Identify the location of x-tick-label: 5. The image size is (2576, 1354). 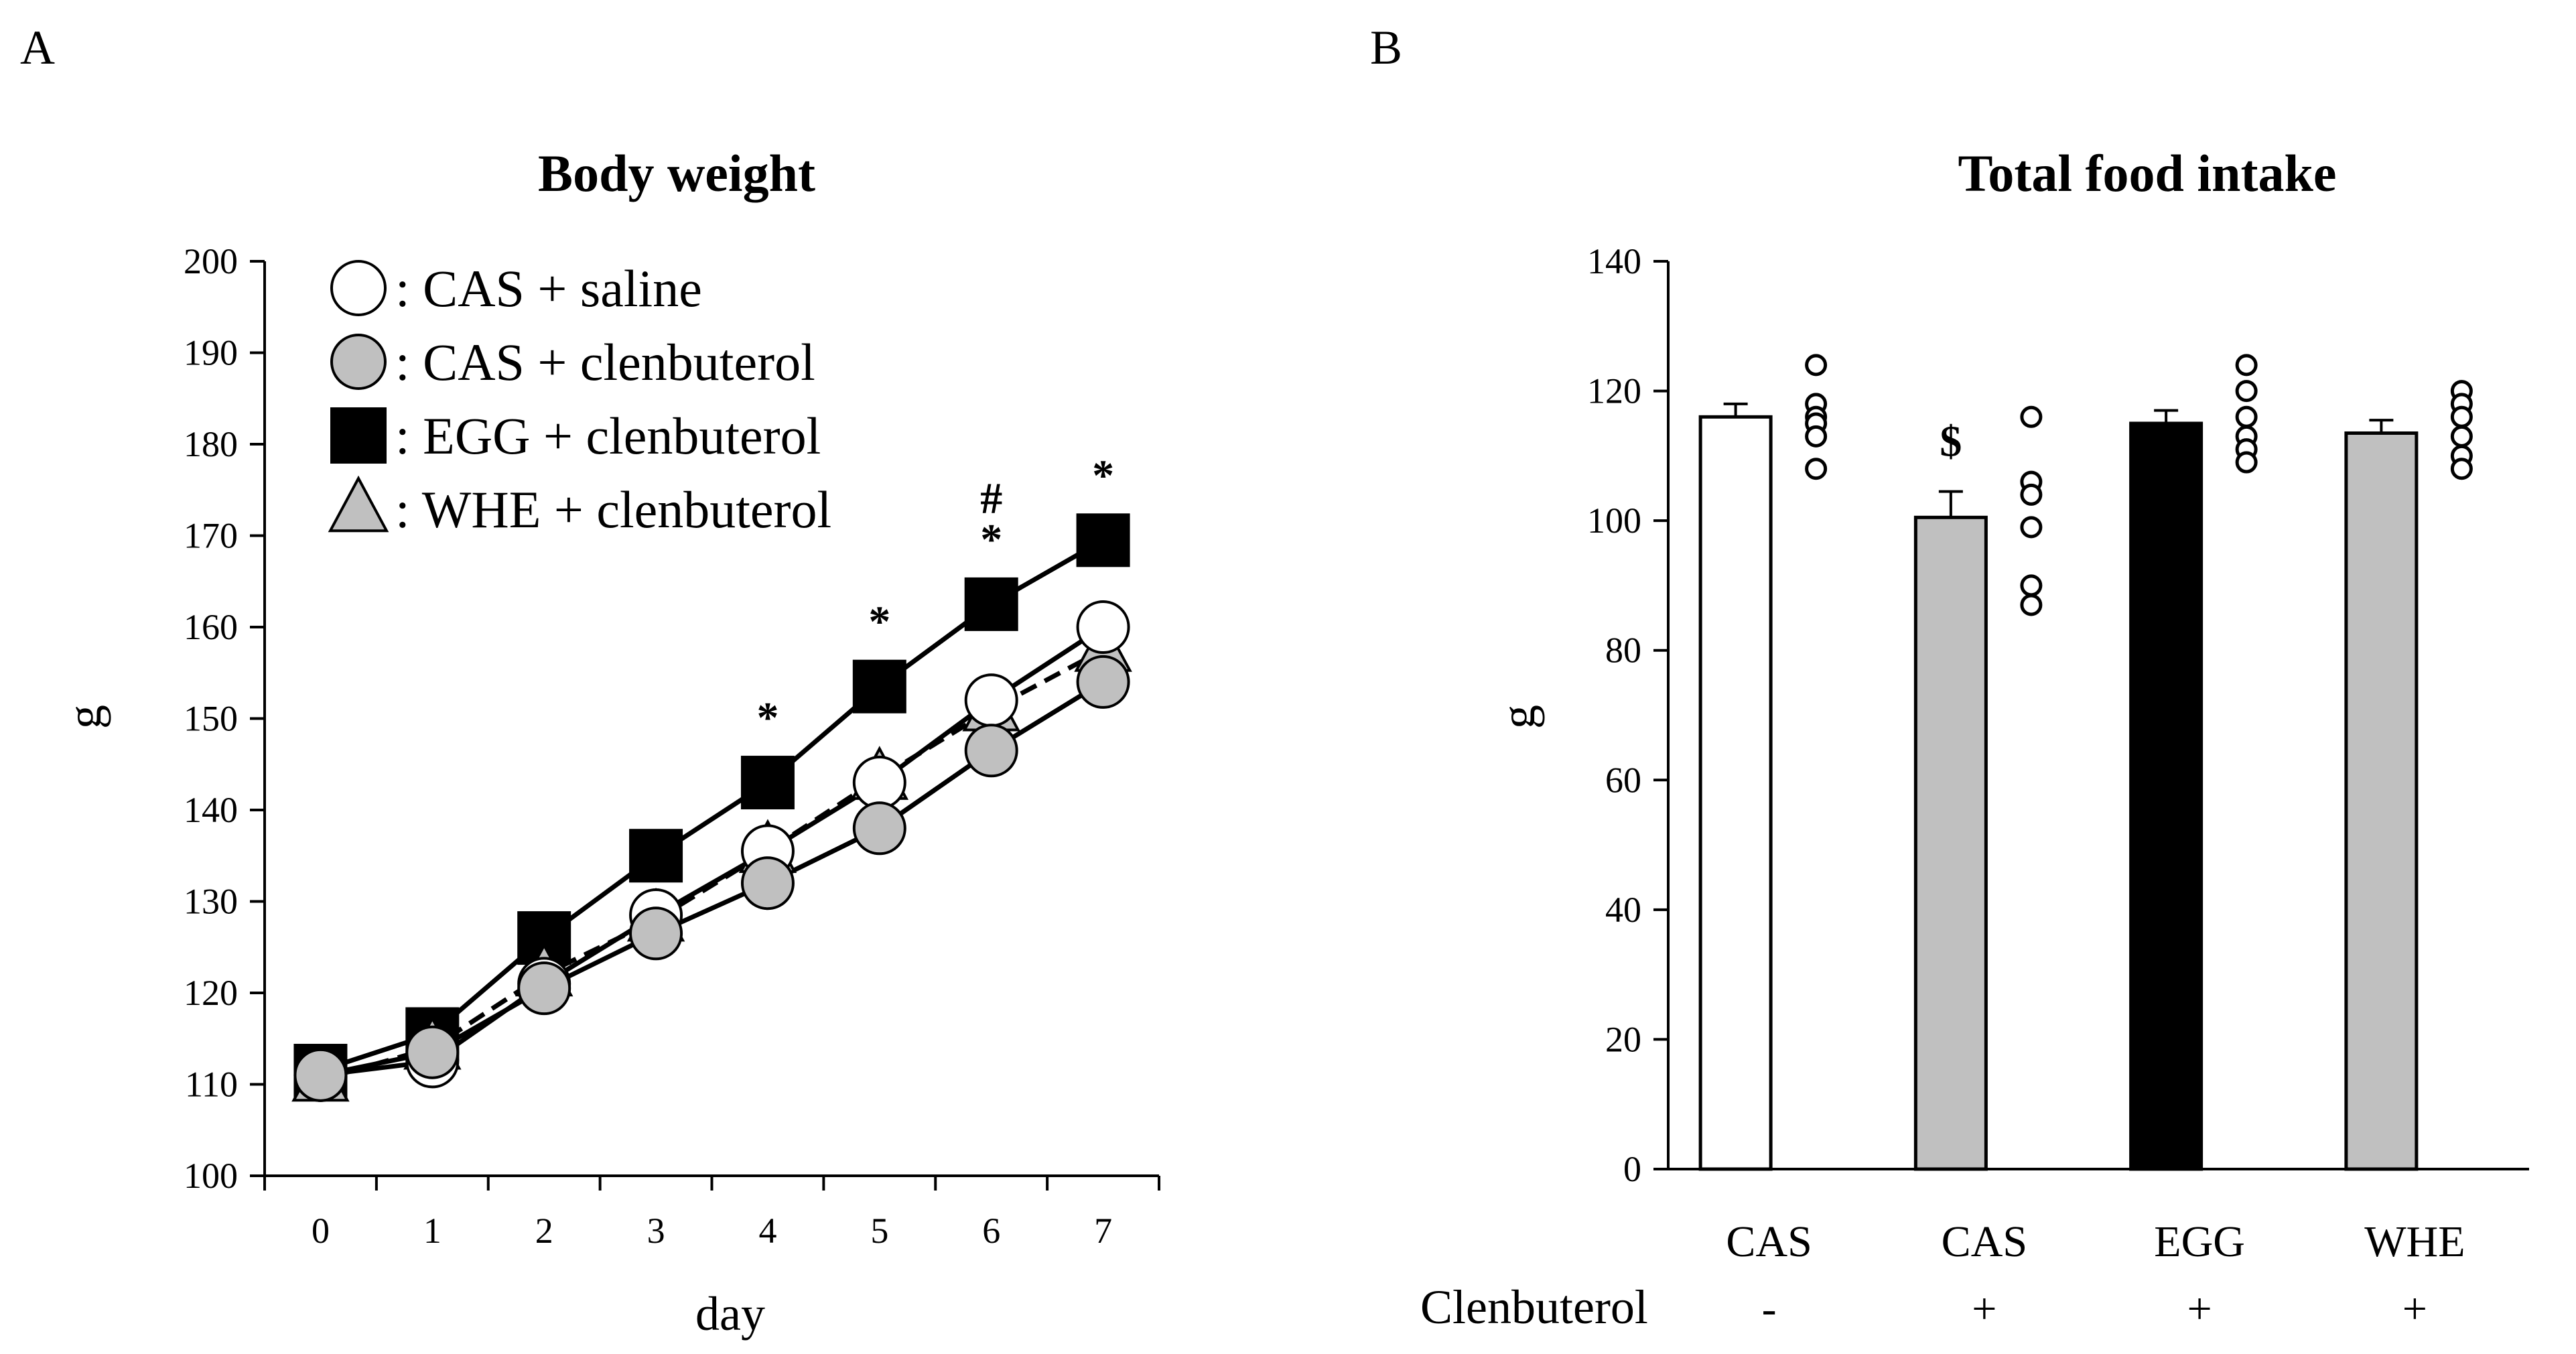
(879, 1231).